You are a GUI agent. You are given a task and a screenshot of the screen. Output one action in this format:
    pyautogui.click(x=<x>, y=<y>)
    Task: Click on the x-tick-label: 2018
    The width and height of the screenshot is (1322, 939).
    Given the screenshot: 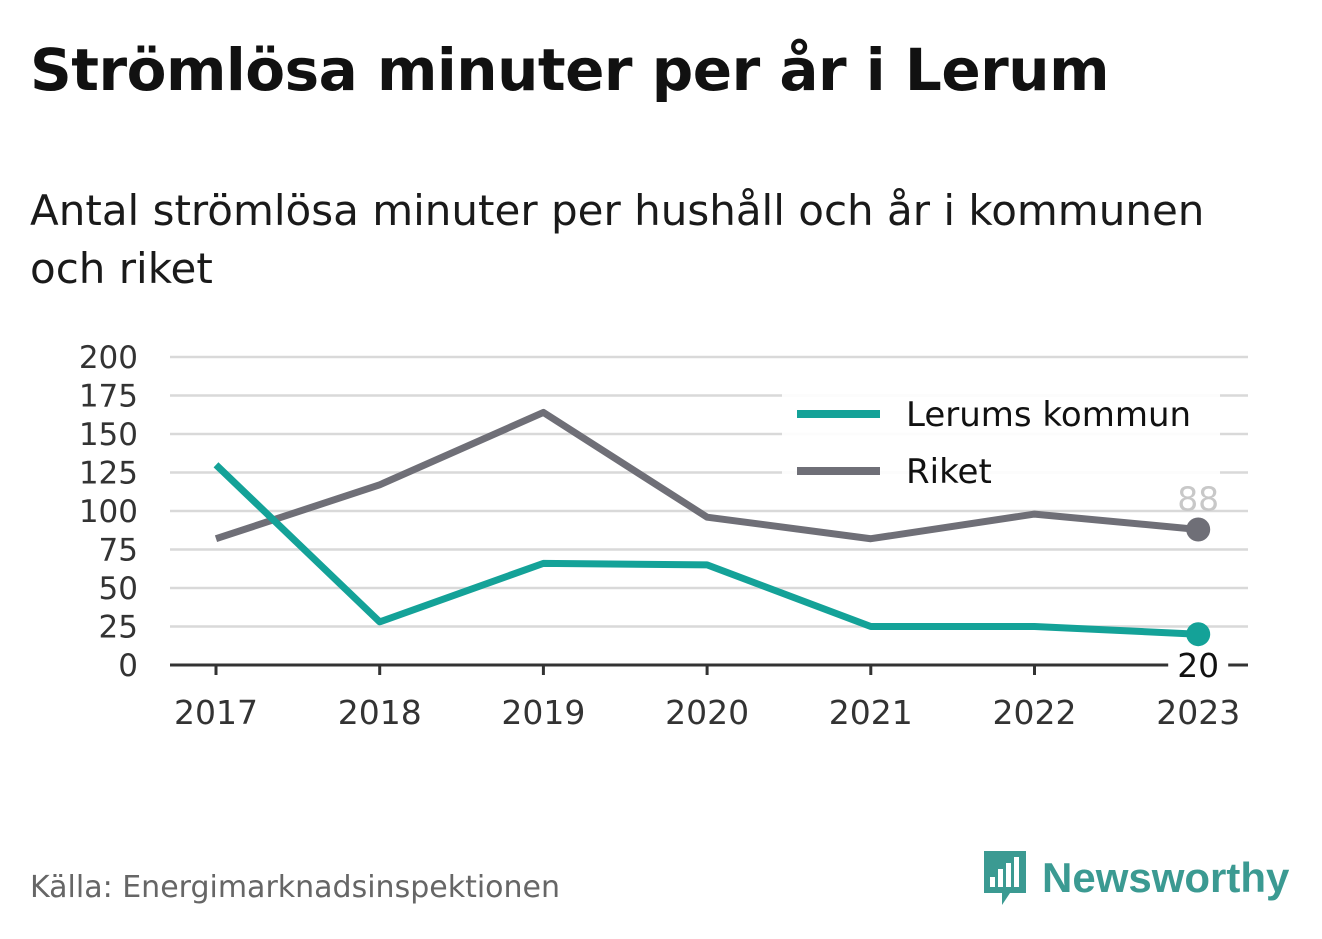 What is the action you would take?
    pyautogui.click(x=380, y=712)
    